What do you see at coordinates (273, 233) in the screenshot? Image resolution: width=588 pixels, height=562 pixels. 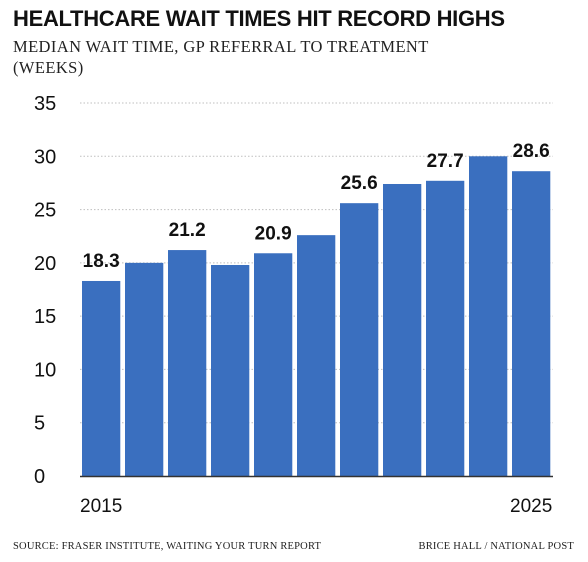 I see `data-label: 20.9` at bounding box center [273, 233].